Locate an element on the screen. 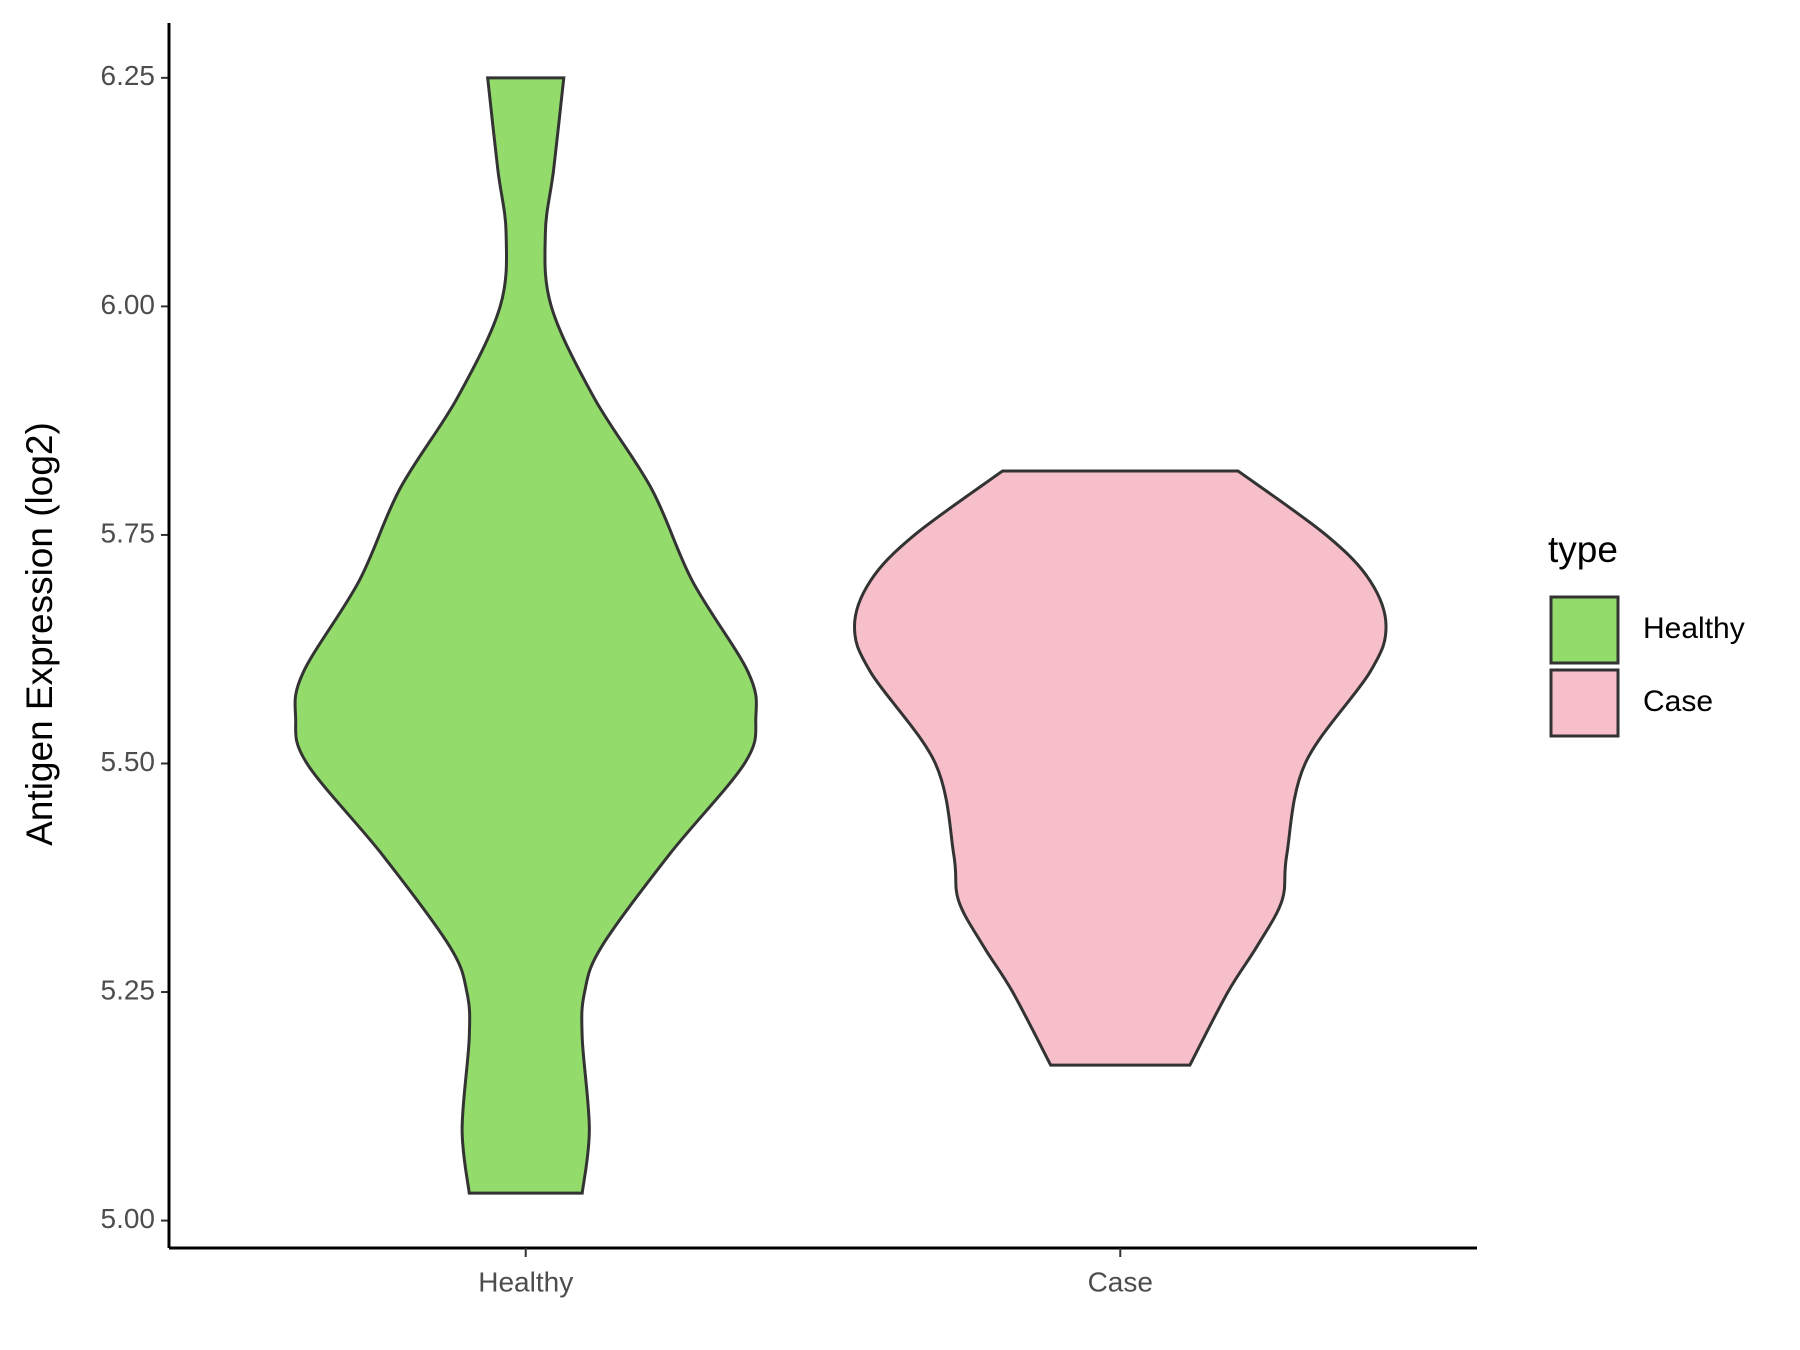  legend-label: Healthy is located at coordinates (1694, 628).